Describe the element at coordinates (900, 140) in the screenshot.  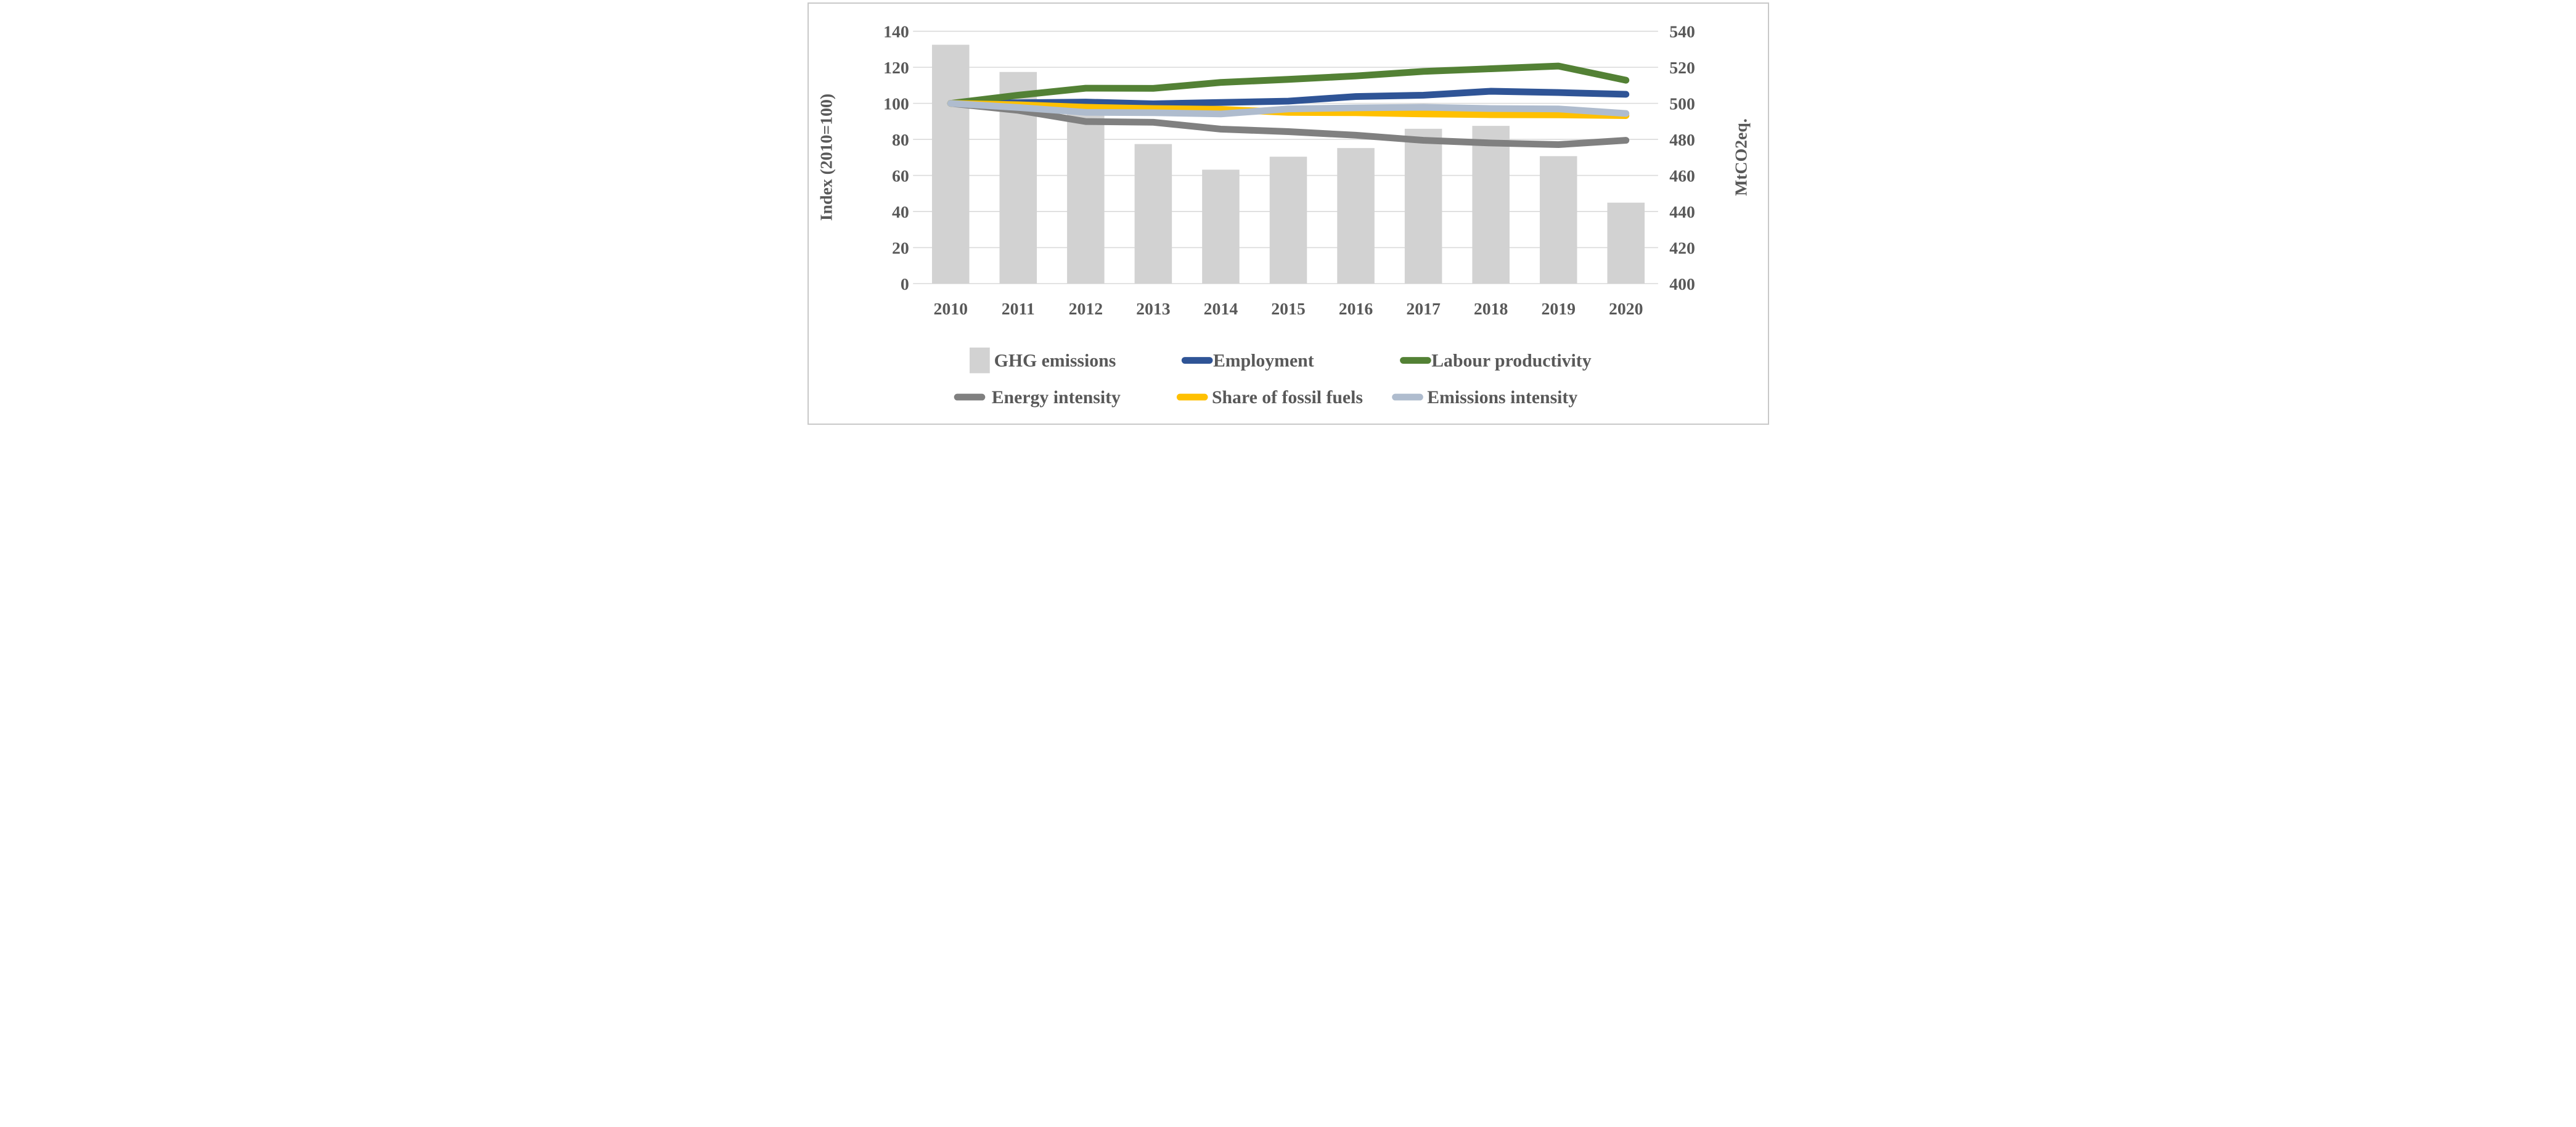
I see `left-axis-tick-label: 80` at that location.